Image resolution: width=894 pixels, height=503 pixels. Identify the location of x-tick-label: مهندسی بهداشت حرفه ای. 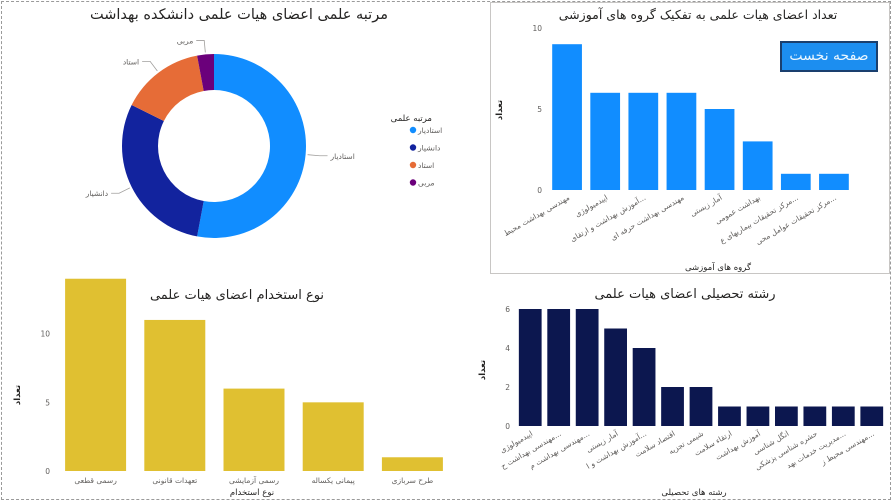
(647, 217).